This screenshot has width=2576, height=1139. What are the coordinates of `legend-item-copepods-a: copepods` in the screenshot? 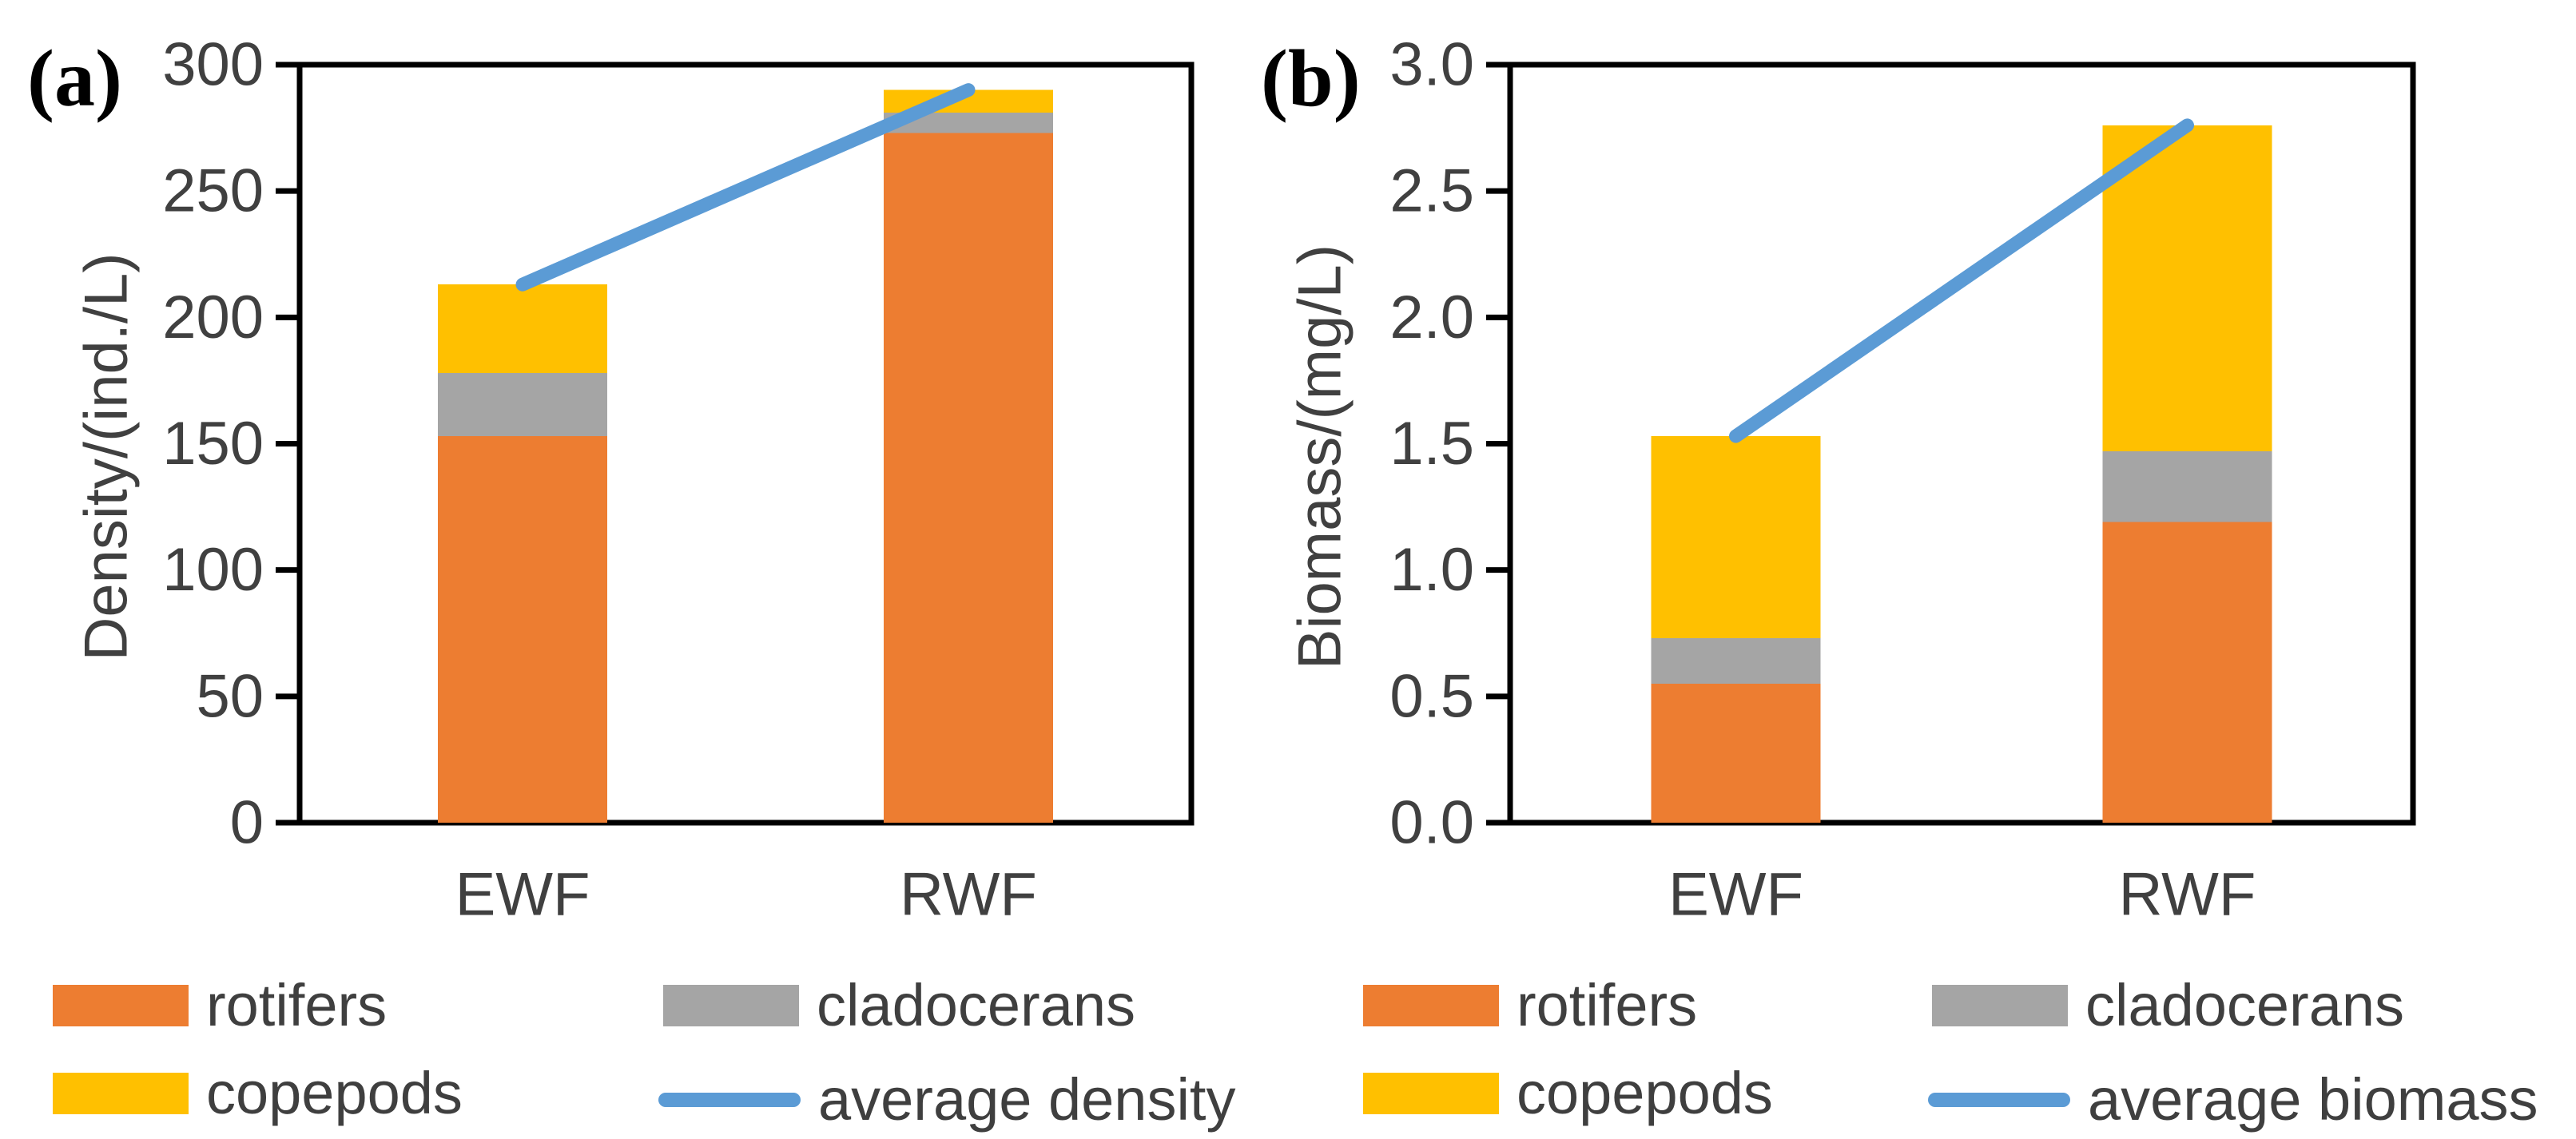 It's located at (258, 1093).